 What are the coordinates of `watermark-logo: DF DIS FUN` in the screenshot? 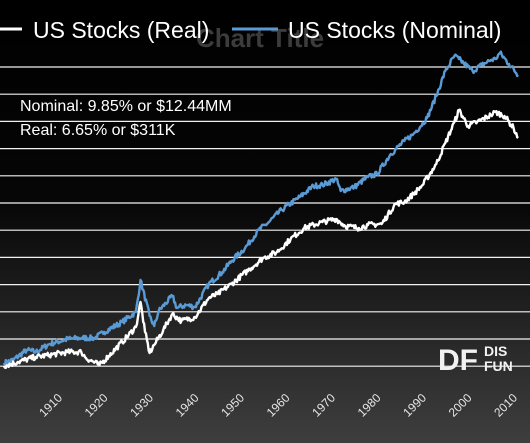 It's located at (475, 360).